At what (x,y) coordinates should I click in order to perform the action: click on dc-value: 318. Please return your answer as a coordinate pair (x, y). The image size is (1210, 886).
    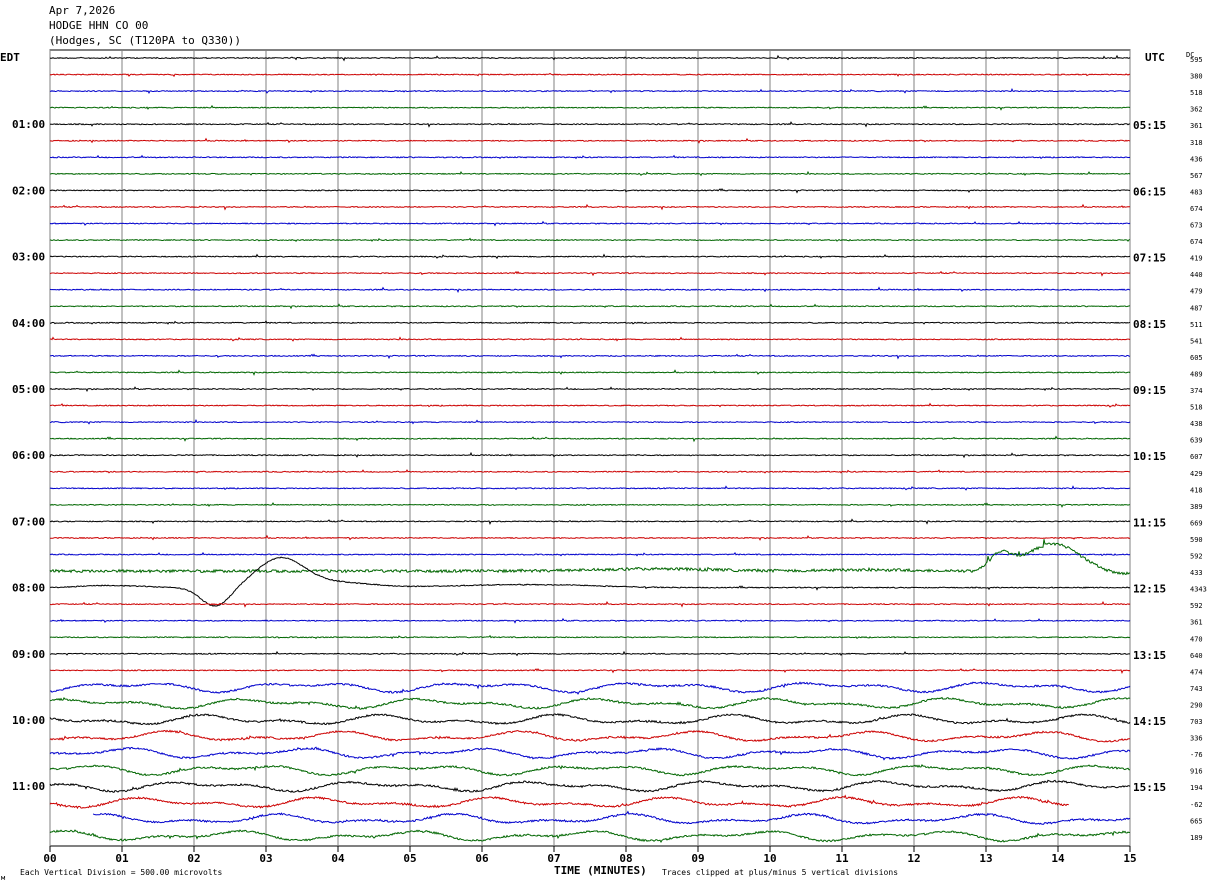
    Looking at the image, I should click on (1196, 143).